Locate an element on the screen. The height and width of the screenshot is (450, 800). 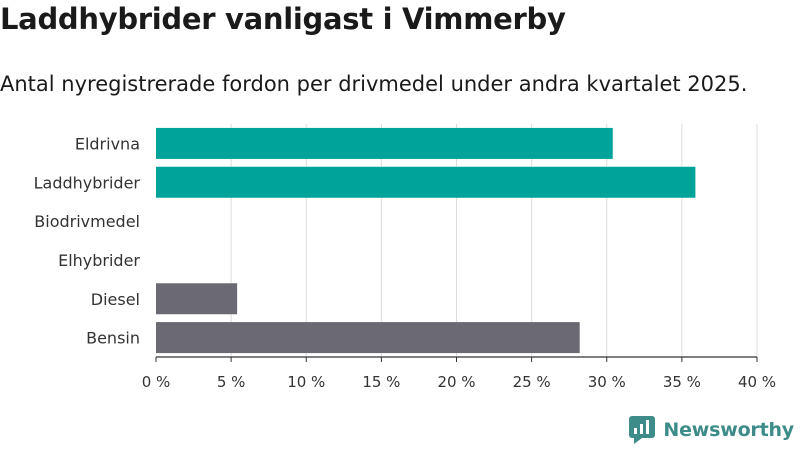
category-label: Laddhybrider is located at coordinates (87, 182).